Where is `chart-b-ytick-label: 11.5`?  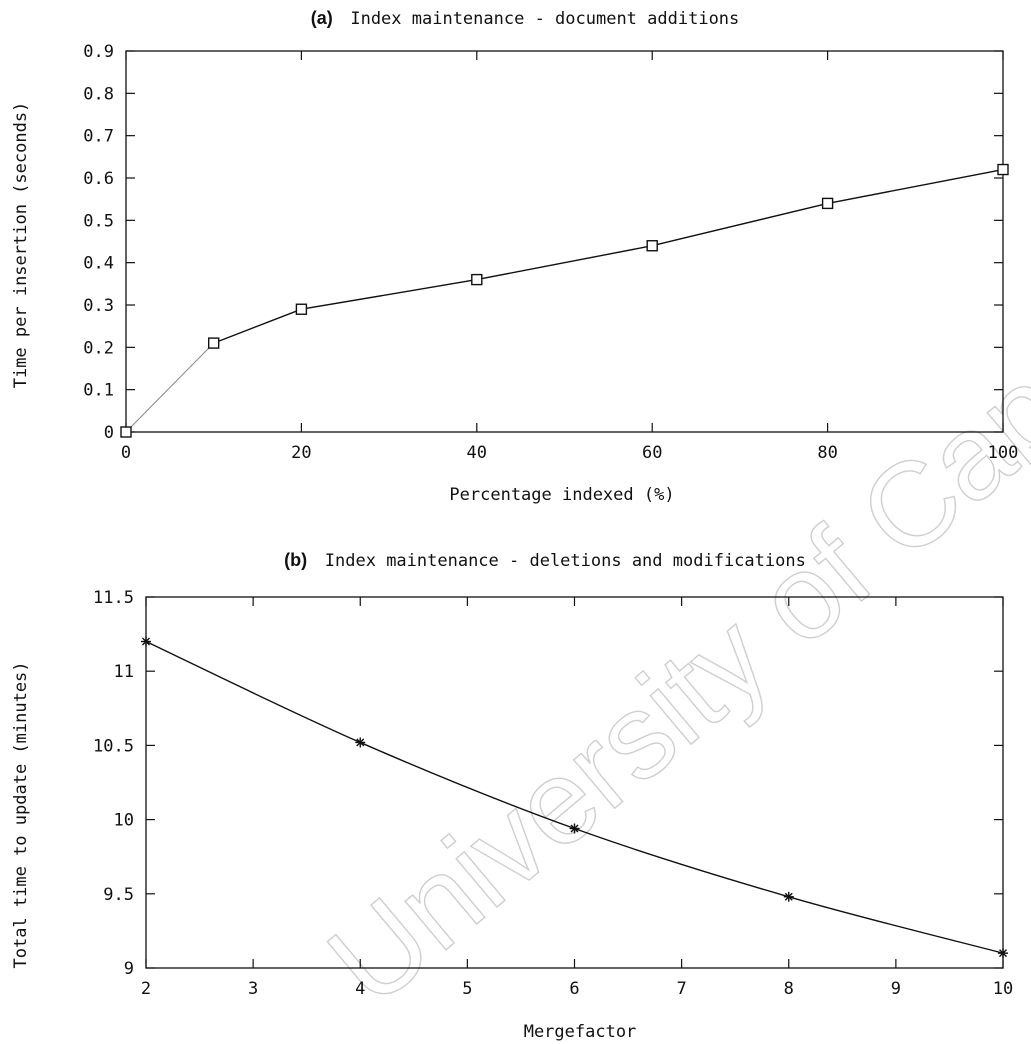 chart-b-ytick-label: 11.5 is located at coordinates (113, 598).